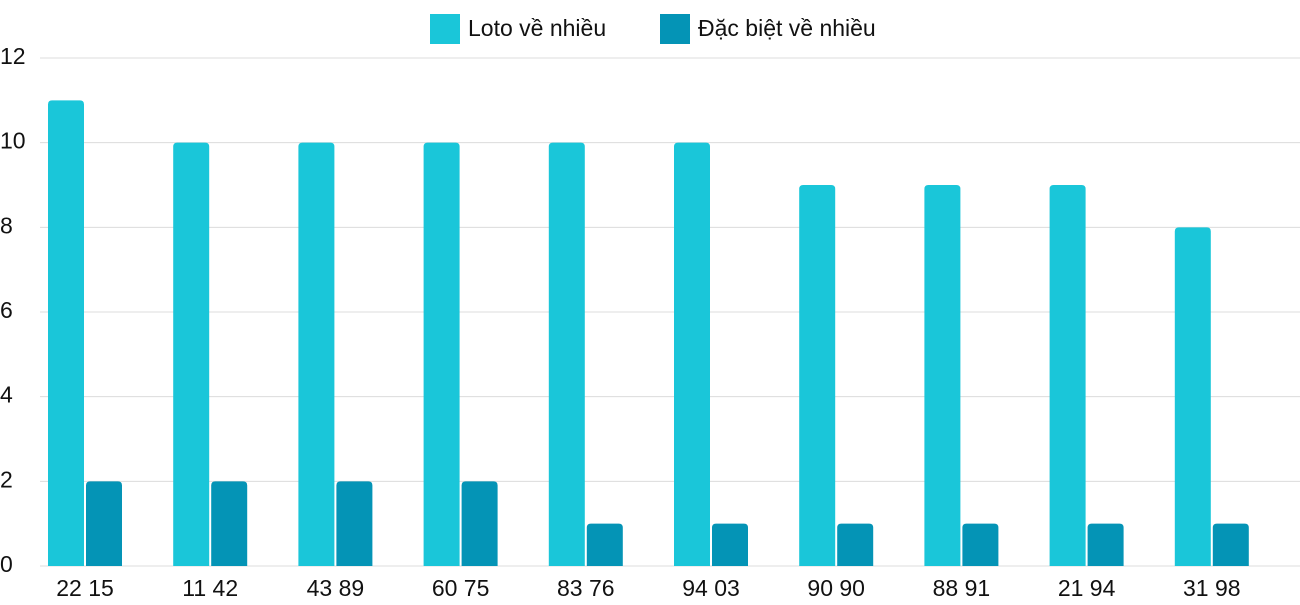  Describe the element at coordinates (13, 56) in the screenshot. I see `y-tick-label: 12` at that location.